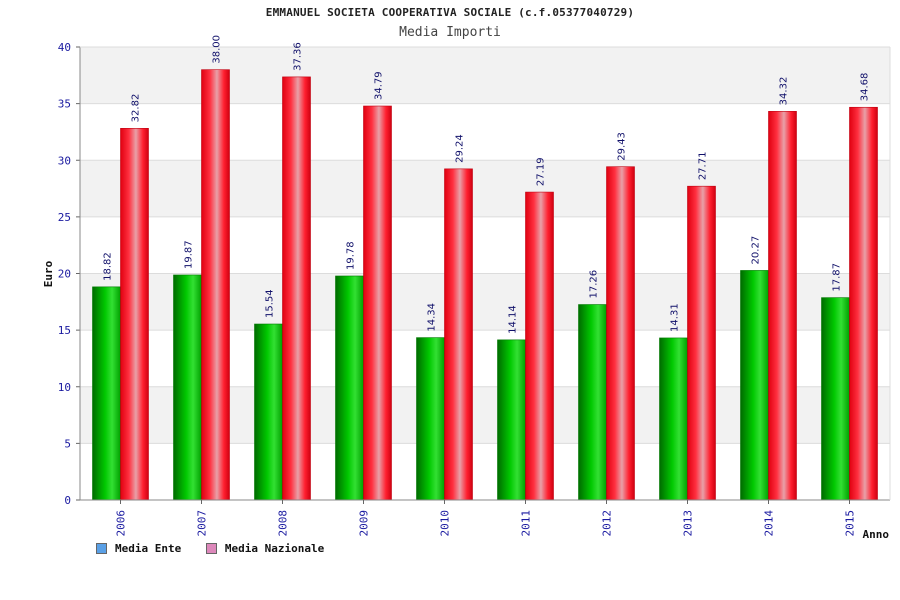 The width and height of the screenshot is (900, 600). Describe the element at coordinates (215, 285) in the screenshot. I see `bar-media-nazionale-2007` at that location.